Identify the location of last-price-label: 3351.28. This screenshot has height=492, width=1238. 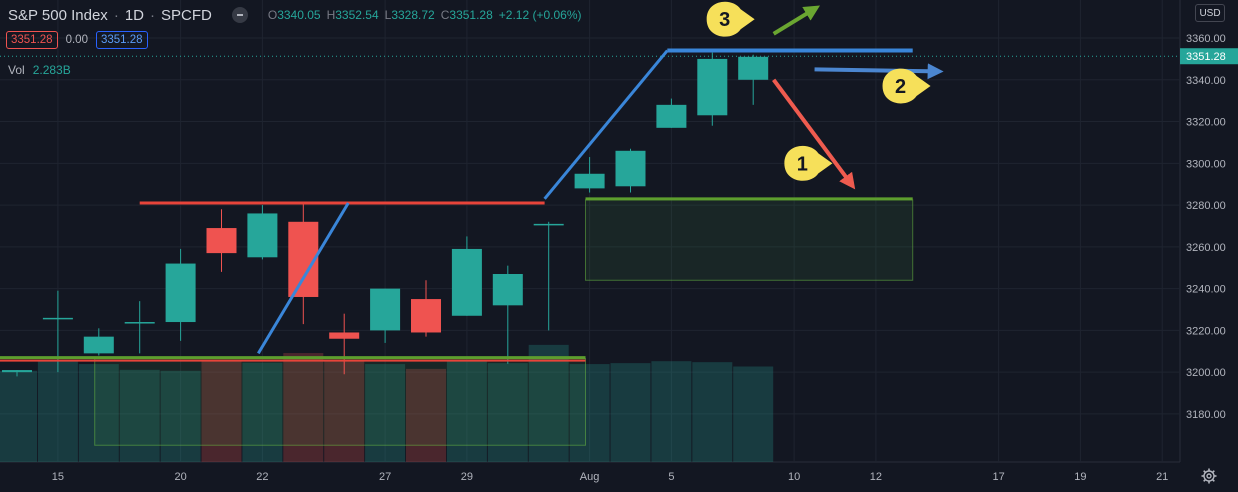
(1206, 57).